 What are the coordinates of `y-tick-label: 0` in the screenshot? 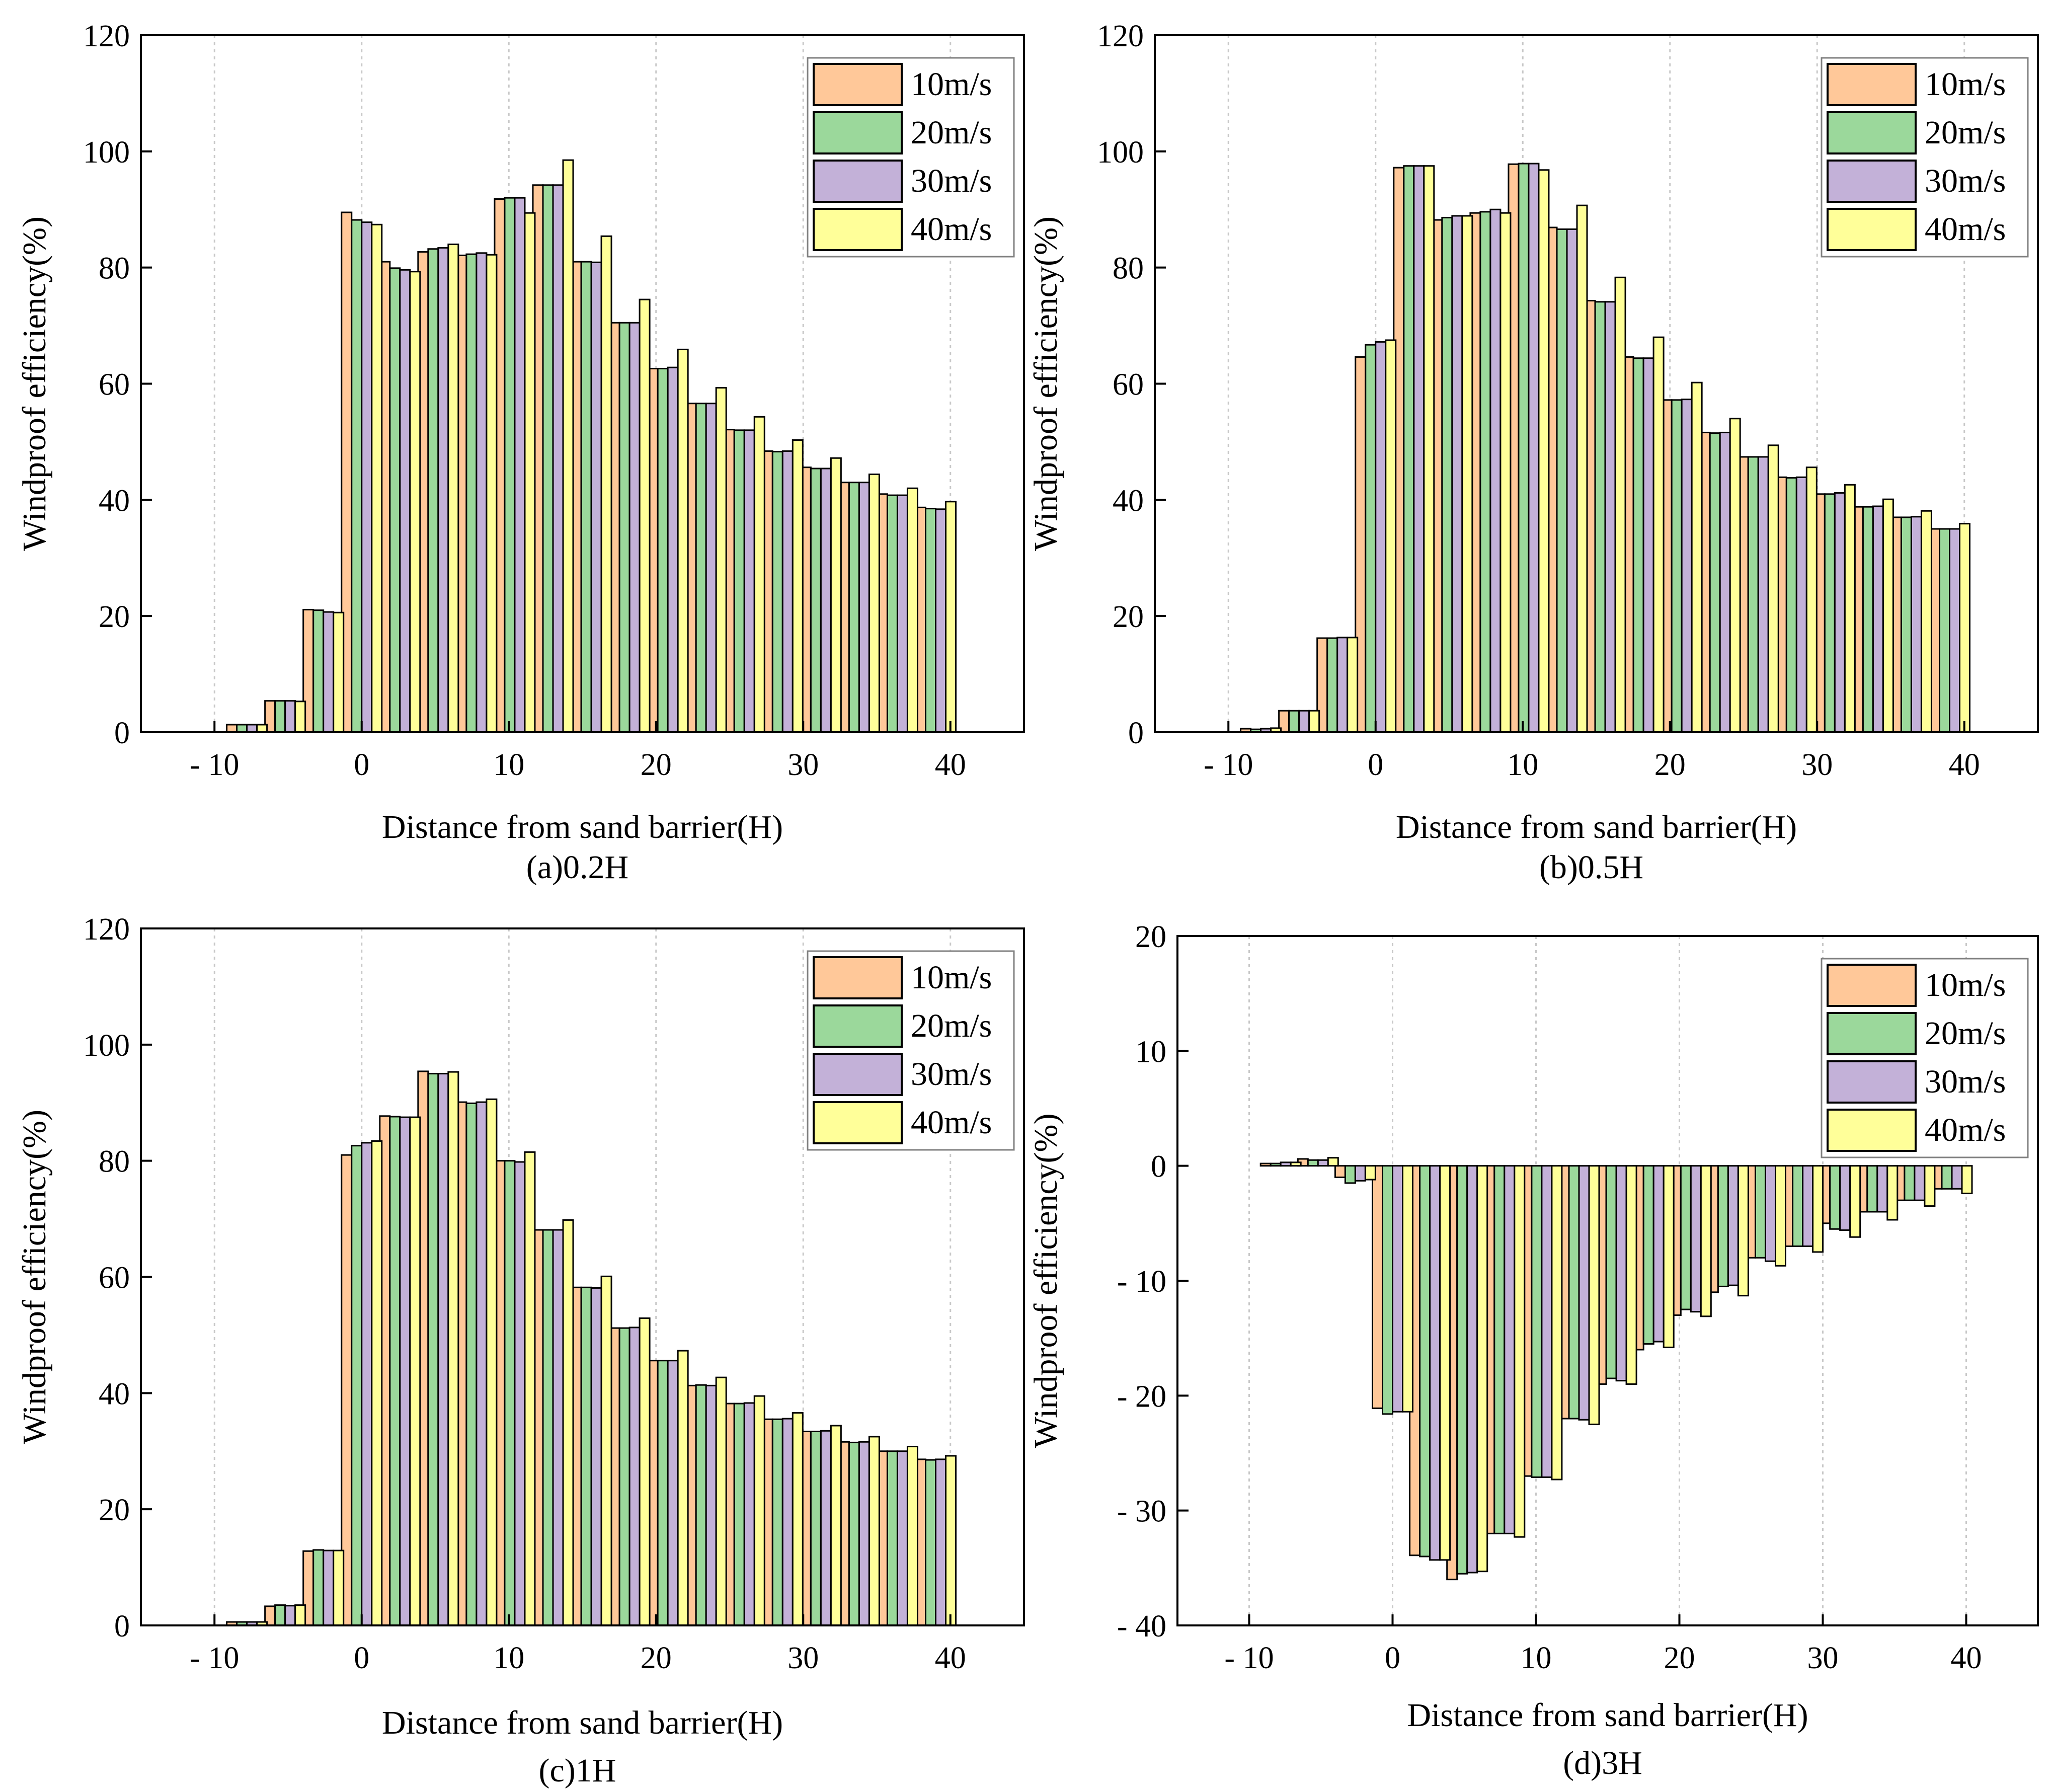 It's located at (122, 733).